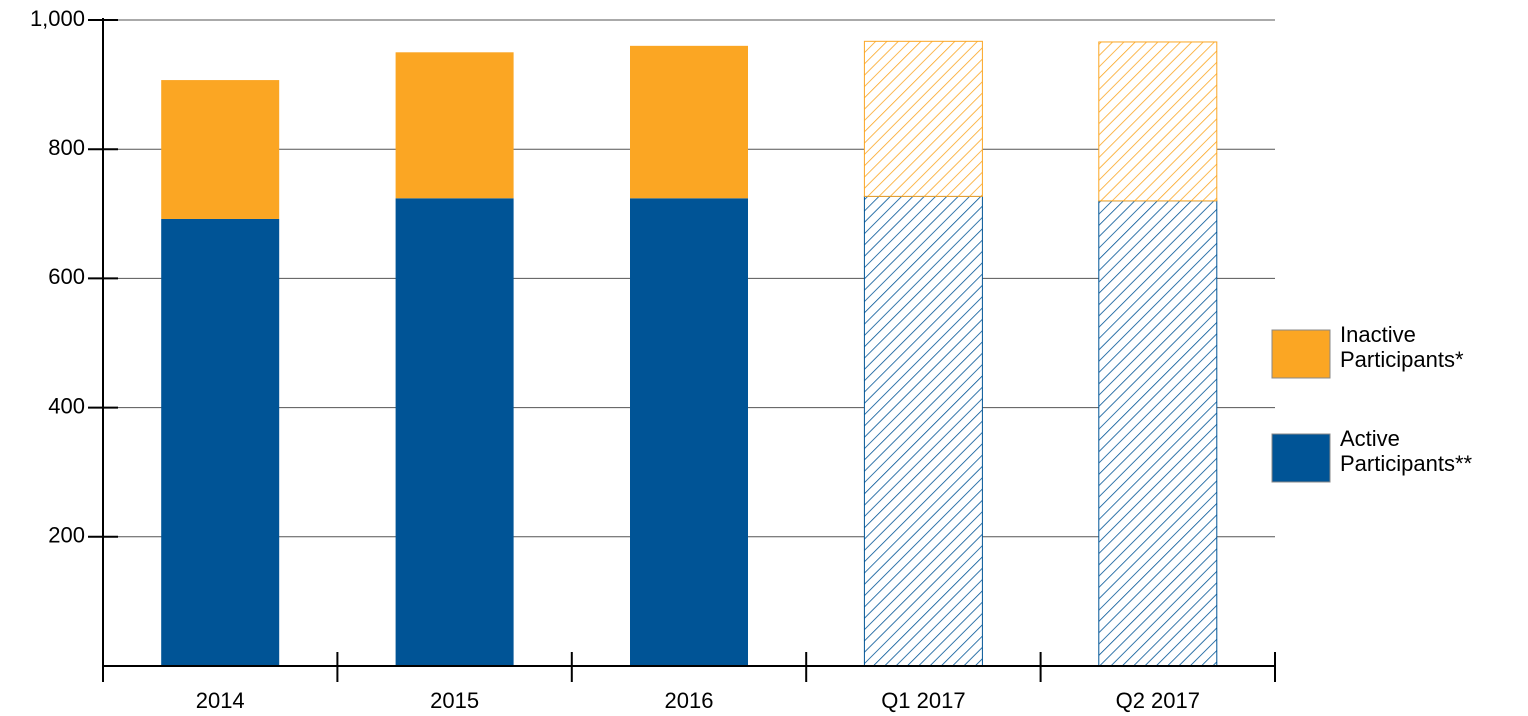  I want to click on legend-label: Active Participants**, so click(1406, 451).